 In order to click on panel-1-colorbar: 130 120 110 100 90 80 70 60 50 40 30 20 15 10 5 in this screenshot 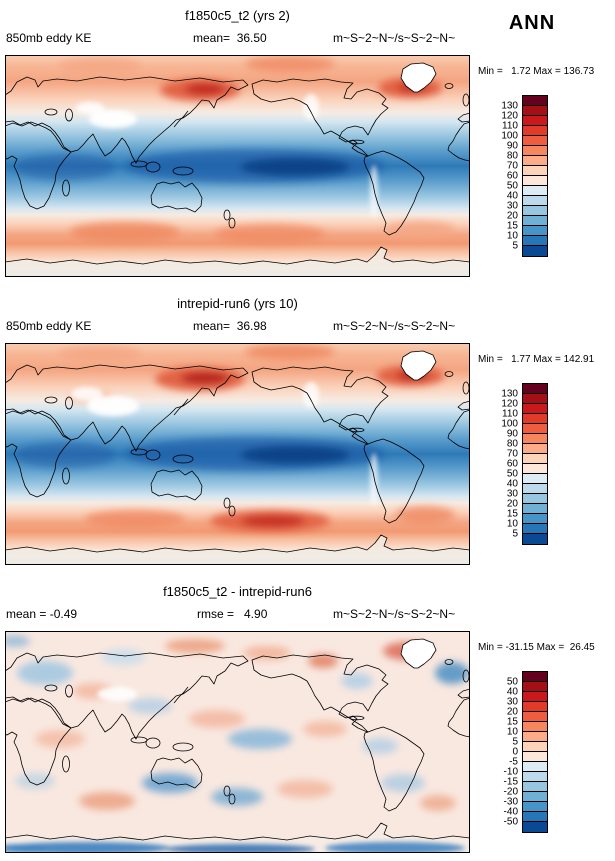, I will do `click(524, 176)`.